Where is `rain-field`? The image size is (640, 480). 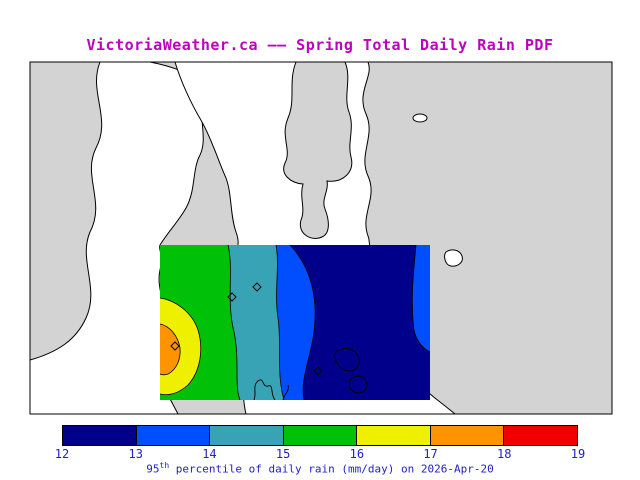 rain-field is located at coordinates (295, 322).